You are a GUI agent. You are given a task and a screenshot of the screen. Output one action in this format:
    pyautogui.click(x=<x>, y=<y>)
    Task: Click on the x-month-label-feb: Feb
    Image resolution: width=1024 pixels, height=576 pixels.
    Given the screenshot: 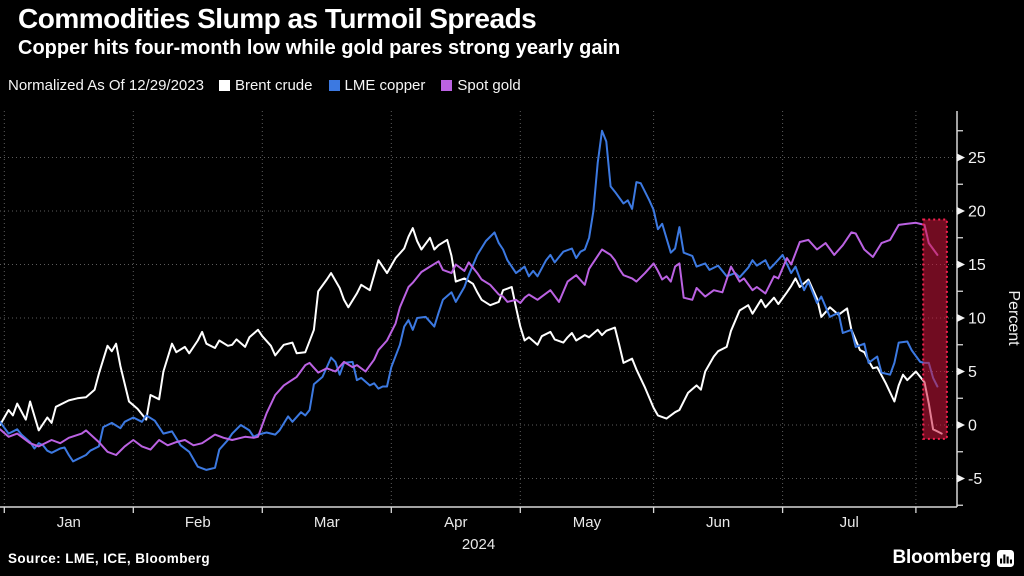 What is the action you would take?
    pyautogui.click(x=198, y=522)
    